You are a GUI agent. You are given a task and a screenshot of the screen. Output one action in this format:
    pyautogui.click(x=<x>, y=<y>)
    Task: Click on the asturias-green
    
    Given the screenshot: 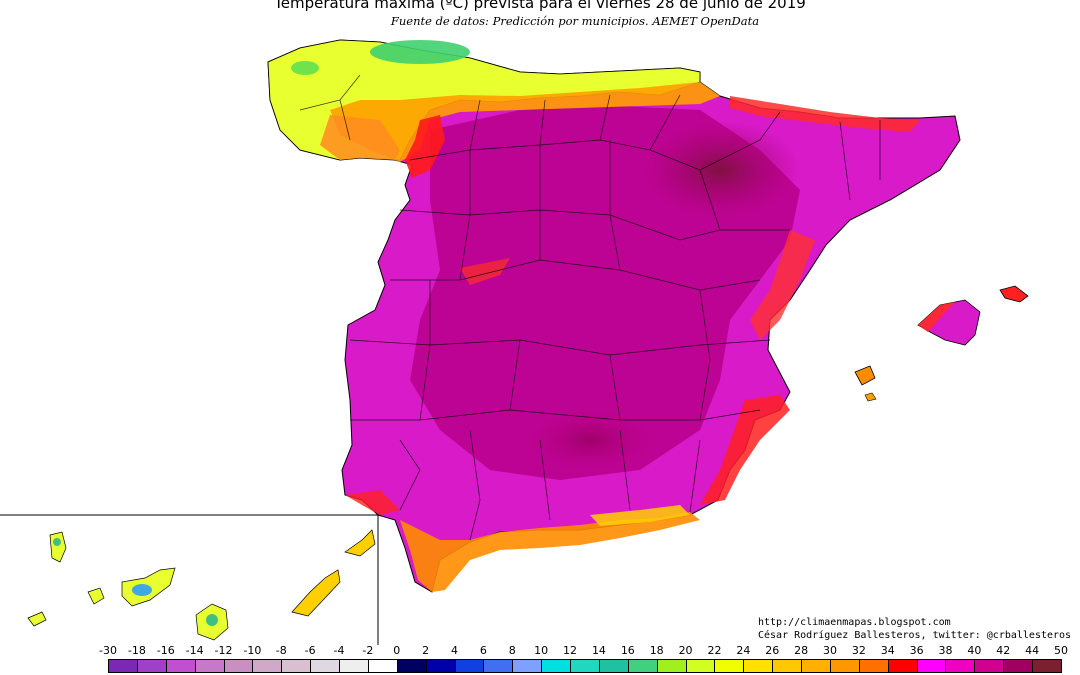 What is the action you would take?
    pyautogui.click(x=420, y=52)
    